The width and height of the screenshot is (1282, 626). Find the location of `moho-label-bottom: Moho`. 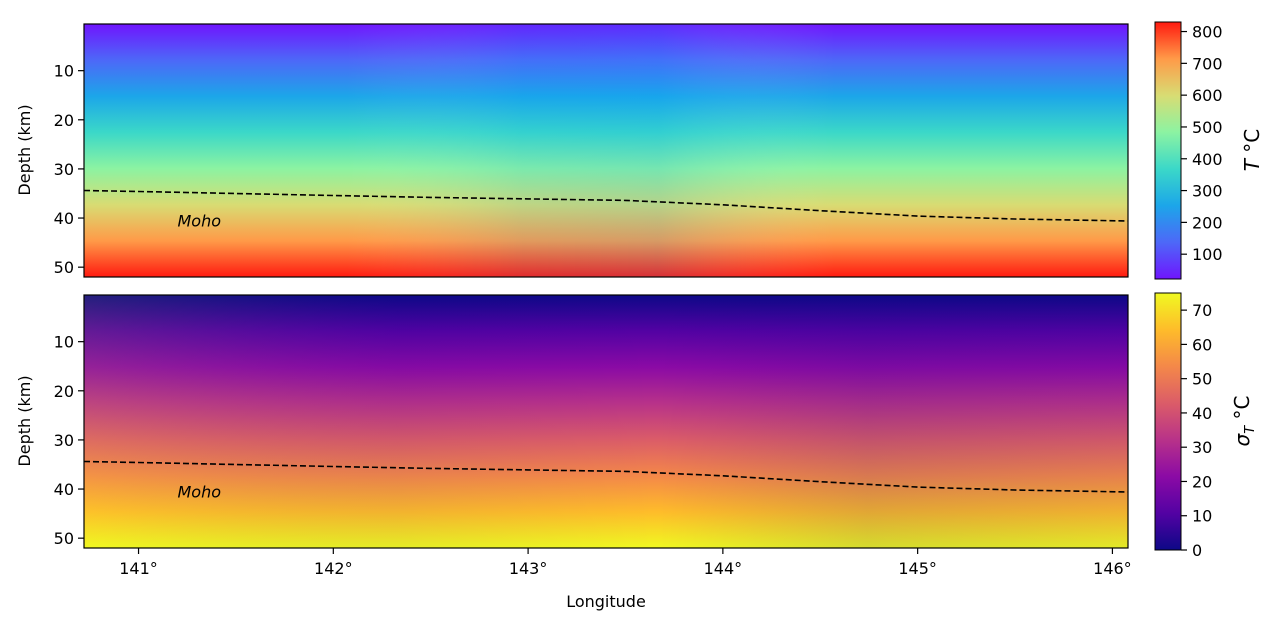

moho-label-bottom: Moho is located at coordinates (200, 492).